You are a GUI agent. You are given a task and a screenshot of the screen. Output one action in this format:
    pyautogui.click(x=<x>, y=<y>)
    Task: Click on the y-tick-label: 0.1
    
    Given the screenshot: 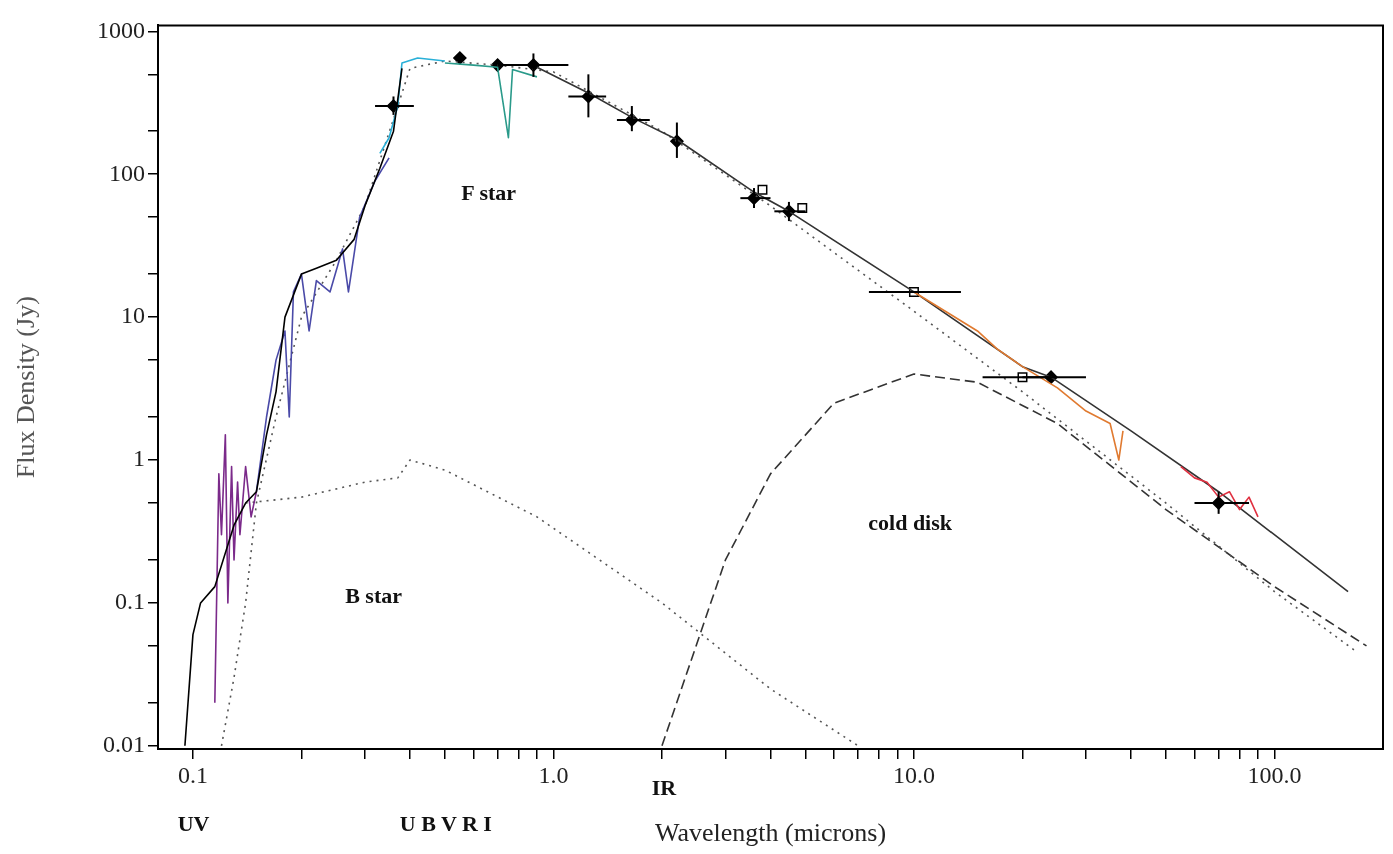 What is the action you would take?
    pyautogui.click(x=130, y=601)
    